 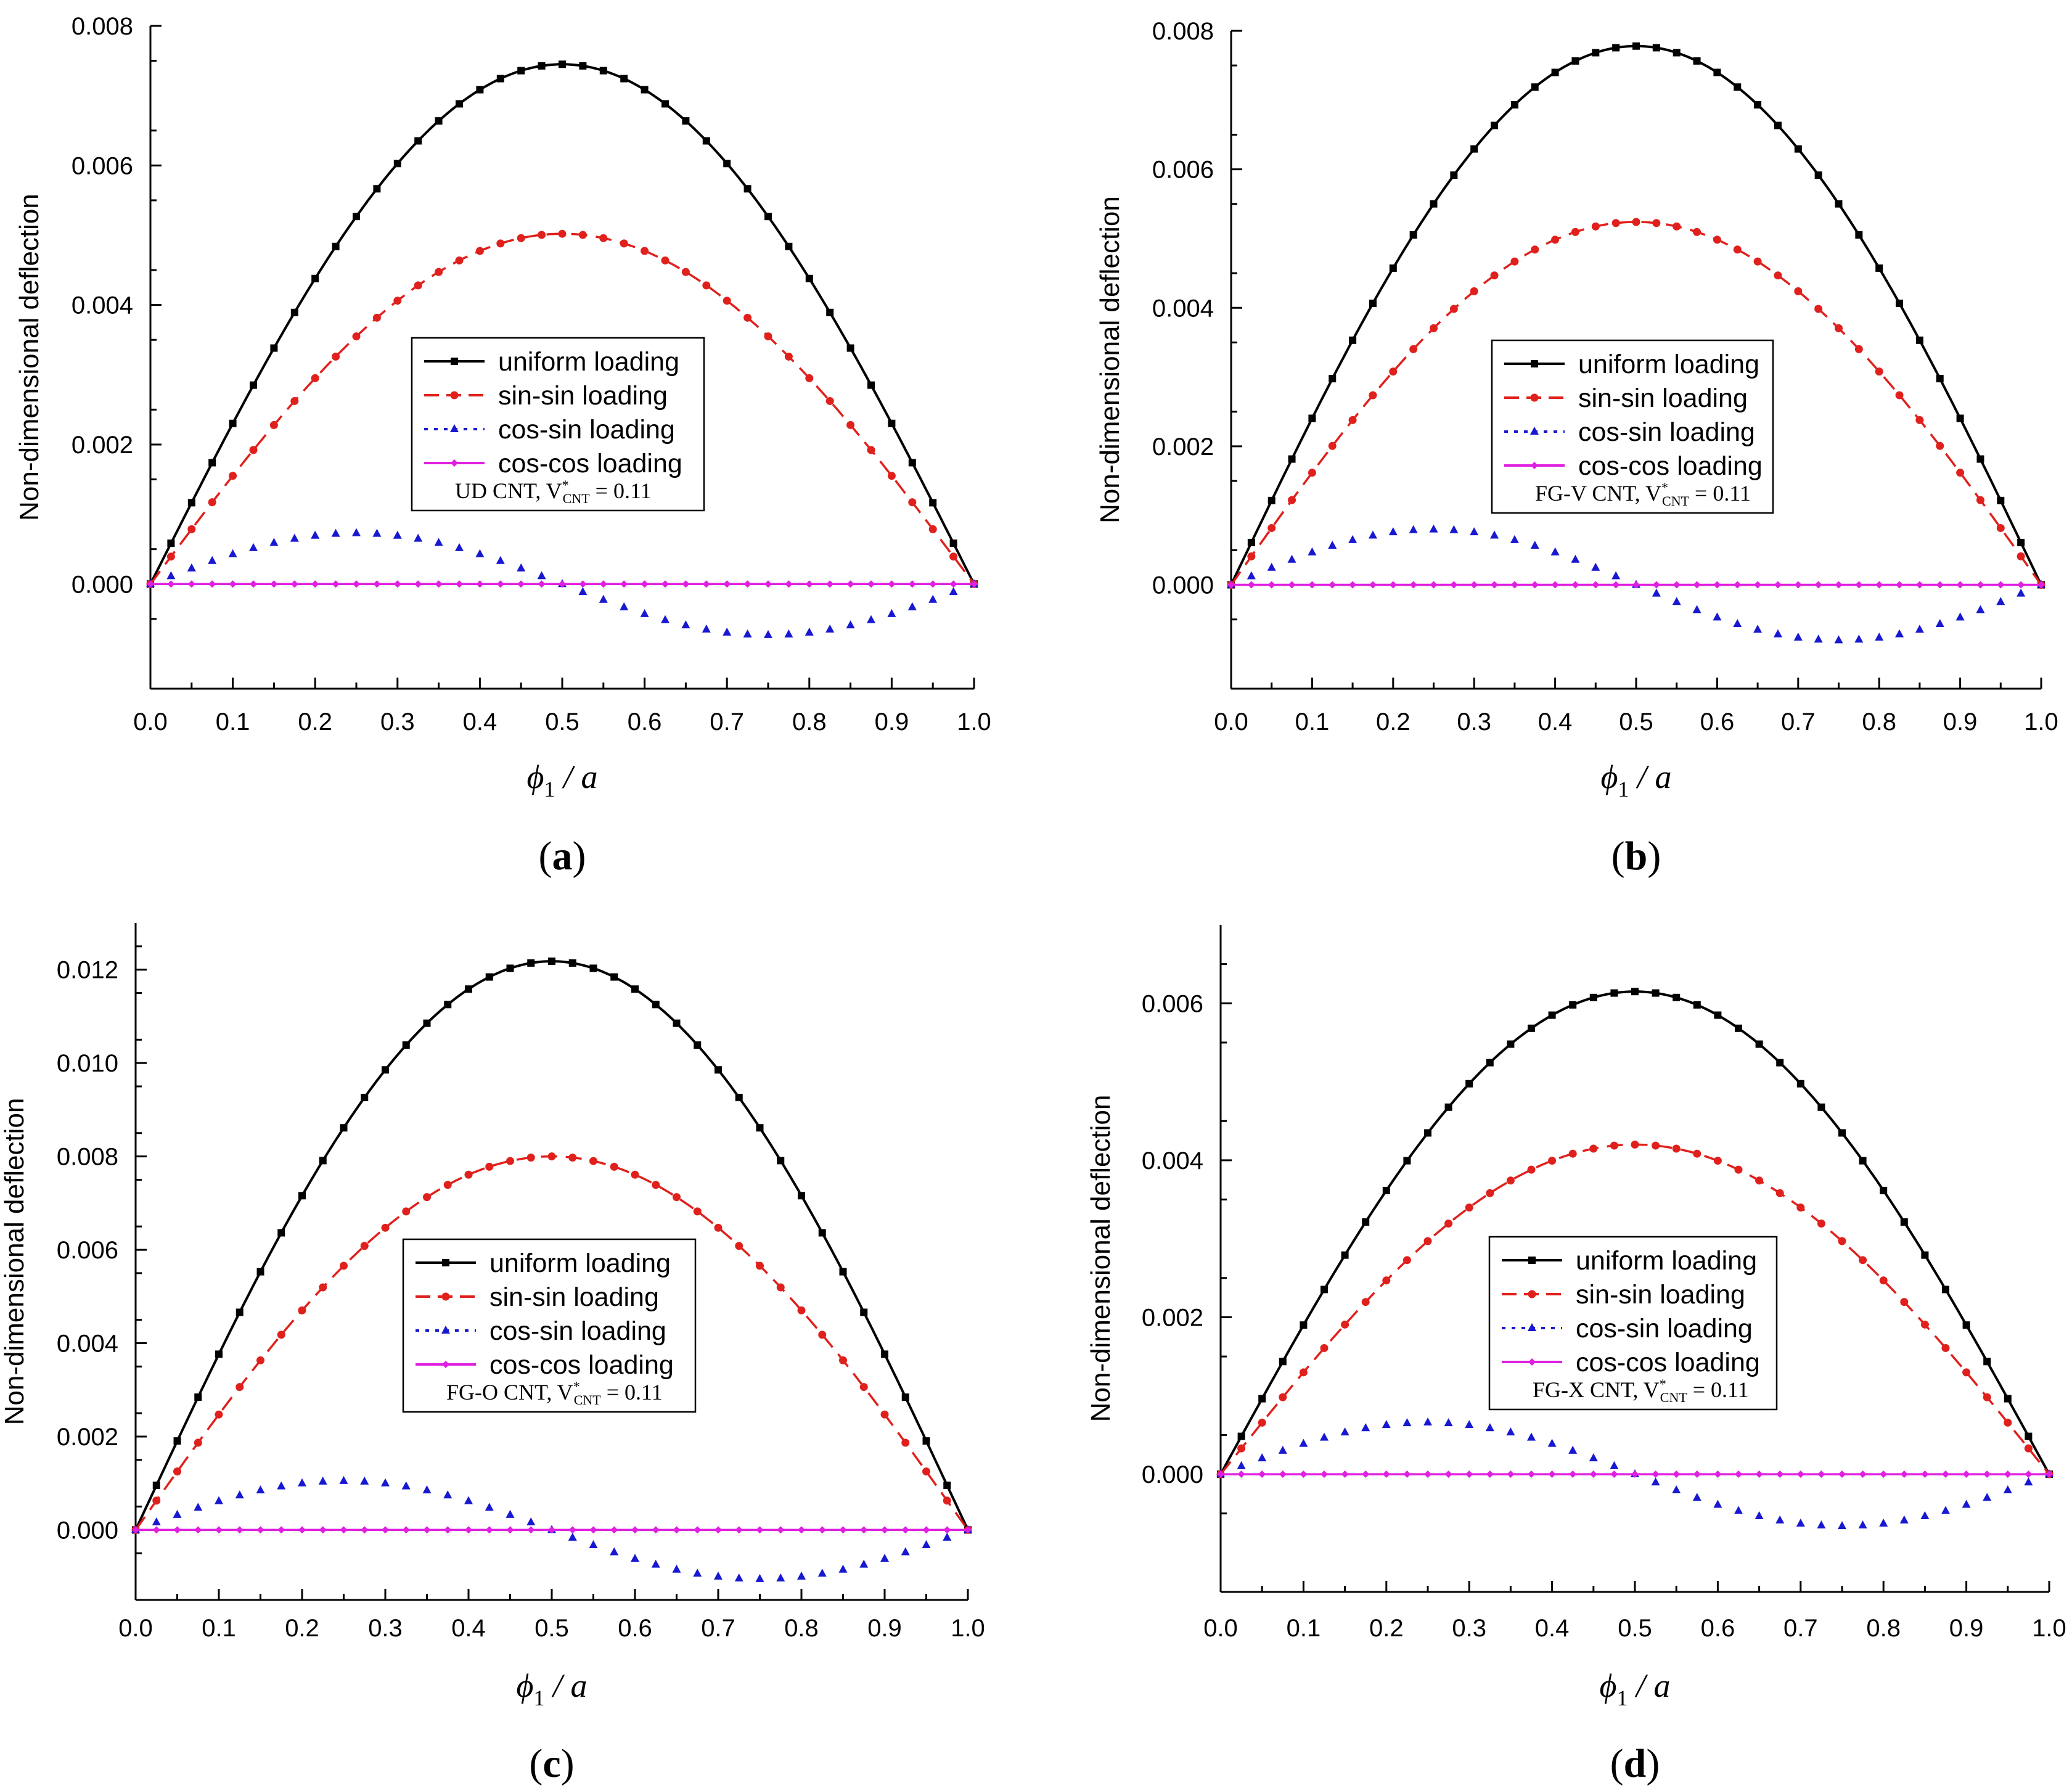 I want to click on legend-marker-sinsin, so click(x=1534, y=397).